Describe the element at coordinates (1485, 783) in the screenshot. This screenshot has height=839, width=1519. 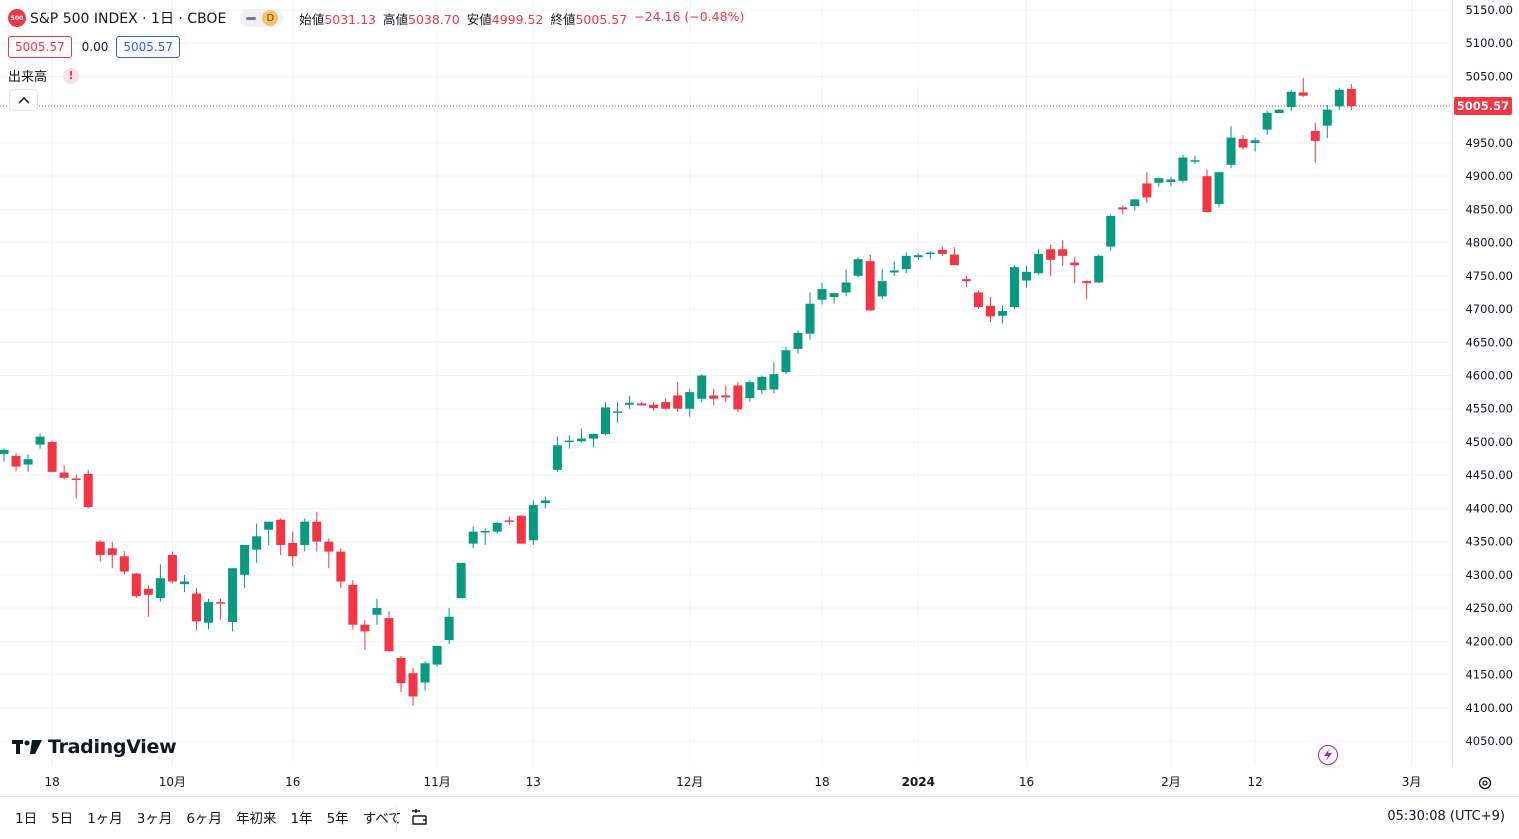
I see `settings-gear-icon` at that location.